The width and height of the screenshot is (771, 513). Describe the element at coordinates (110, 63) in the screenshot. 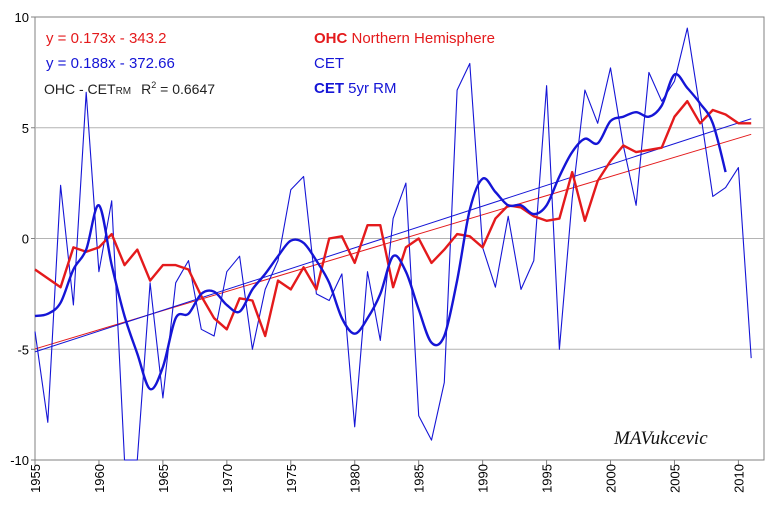

I see `equation-cet: y = 0.188x - 372.66` at that location.